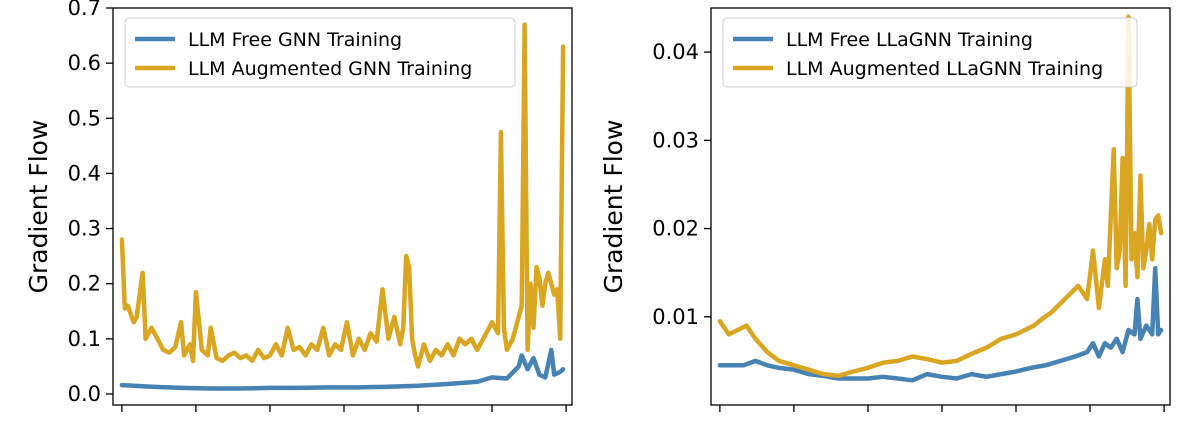 The height and width of the screenshot is (421, 1196). I want to click on y-tick-label: 0.2, so click(84, 284).